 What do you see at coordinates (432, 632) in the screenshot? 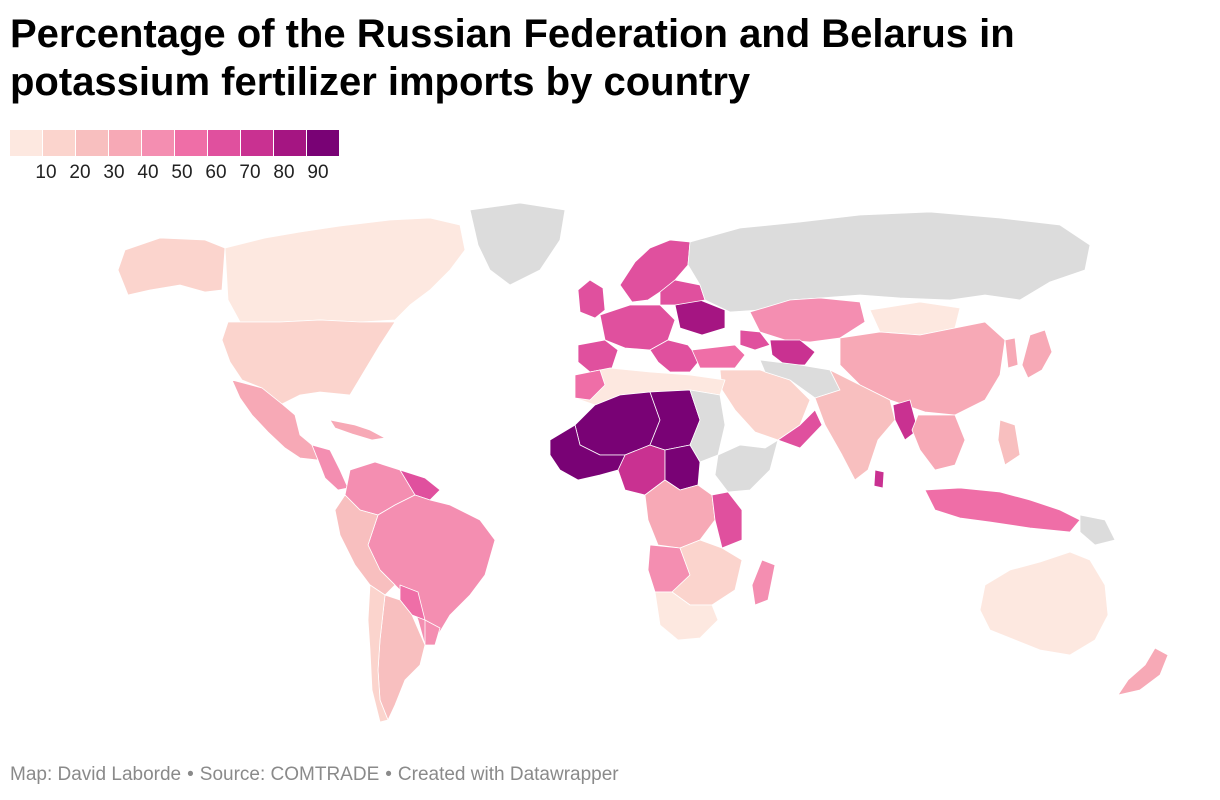
I see `region-uruguay` at bounding box center [432, 632].